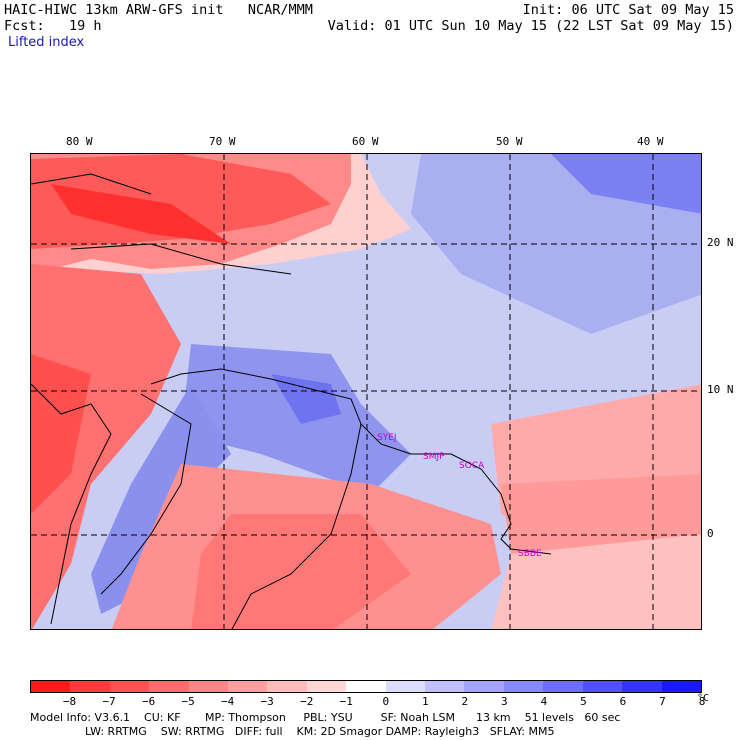  Describe the element at coordinates (623, 701) in the screenshot. I see `colorbar-tick-label: 6` at that location.